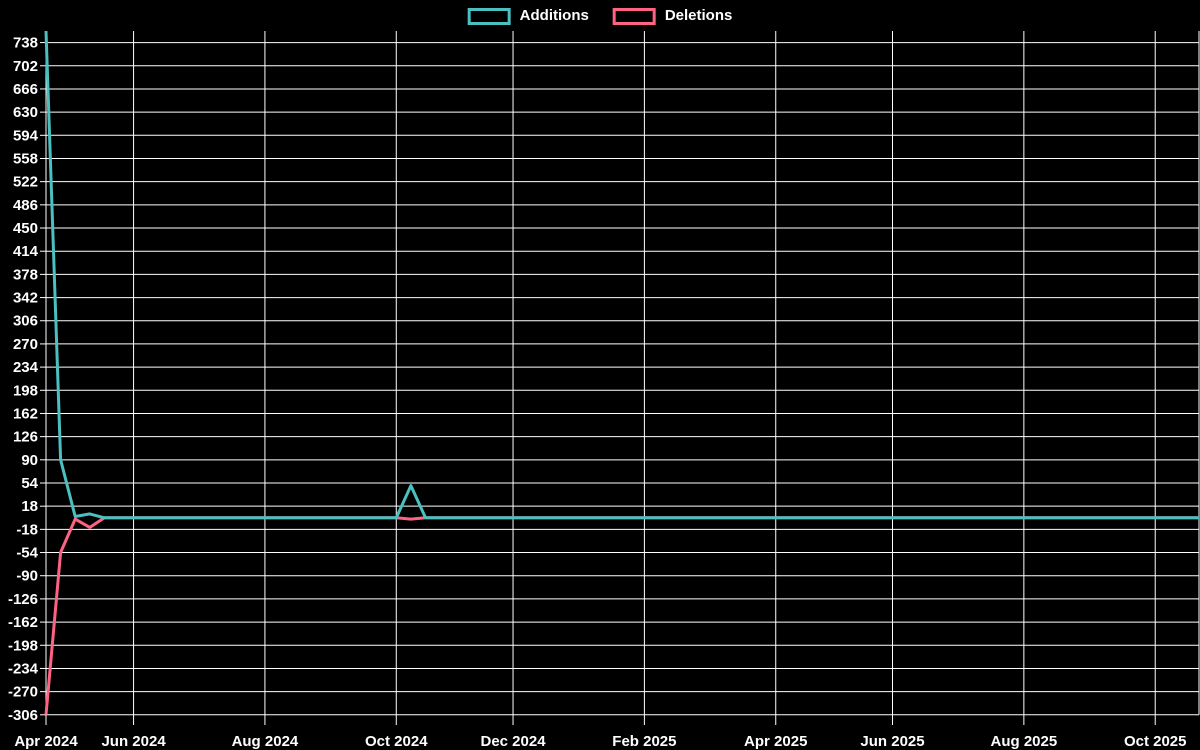 The image size is (1200, 750). I want to click on y-axis-label: 18, so click(29, 506).